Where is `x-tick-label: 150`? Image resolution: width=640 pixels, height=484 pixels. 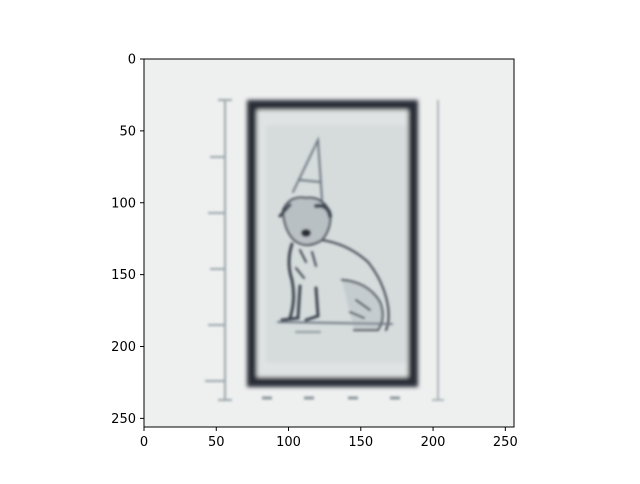
x-tick-label: 150 is located at coordinates (360, 442).